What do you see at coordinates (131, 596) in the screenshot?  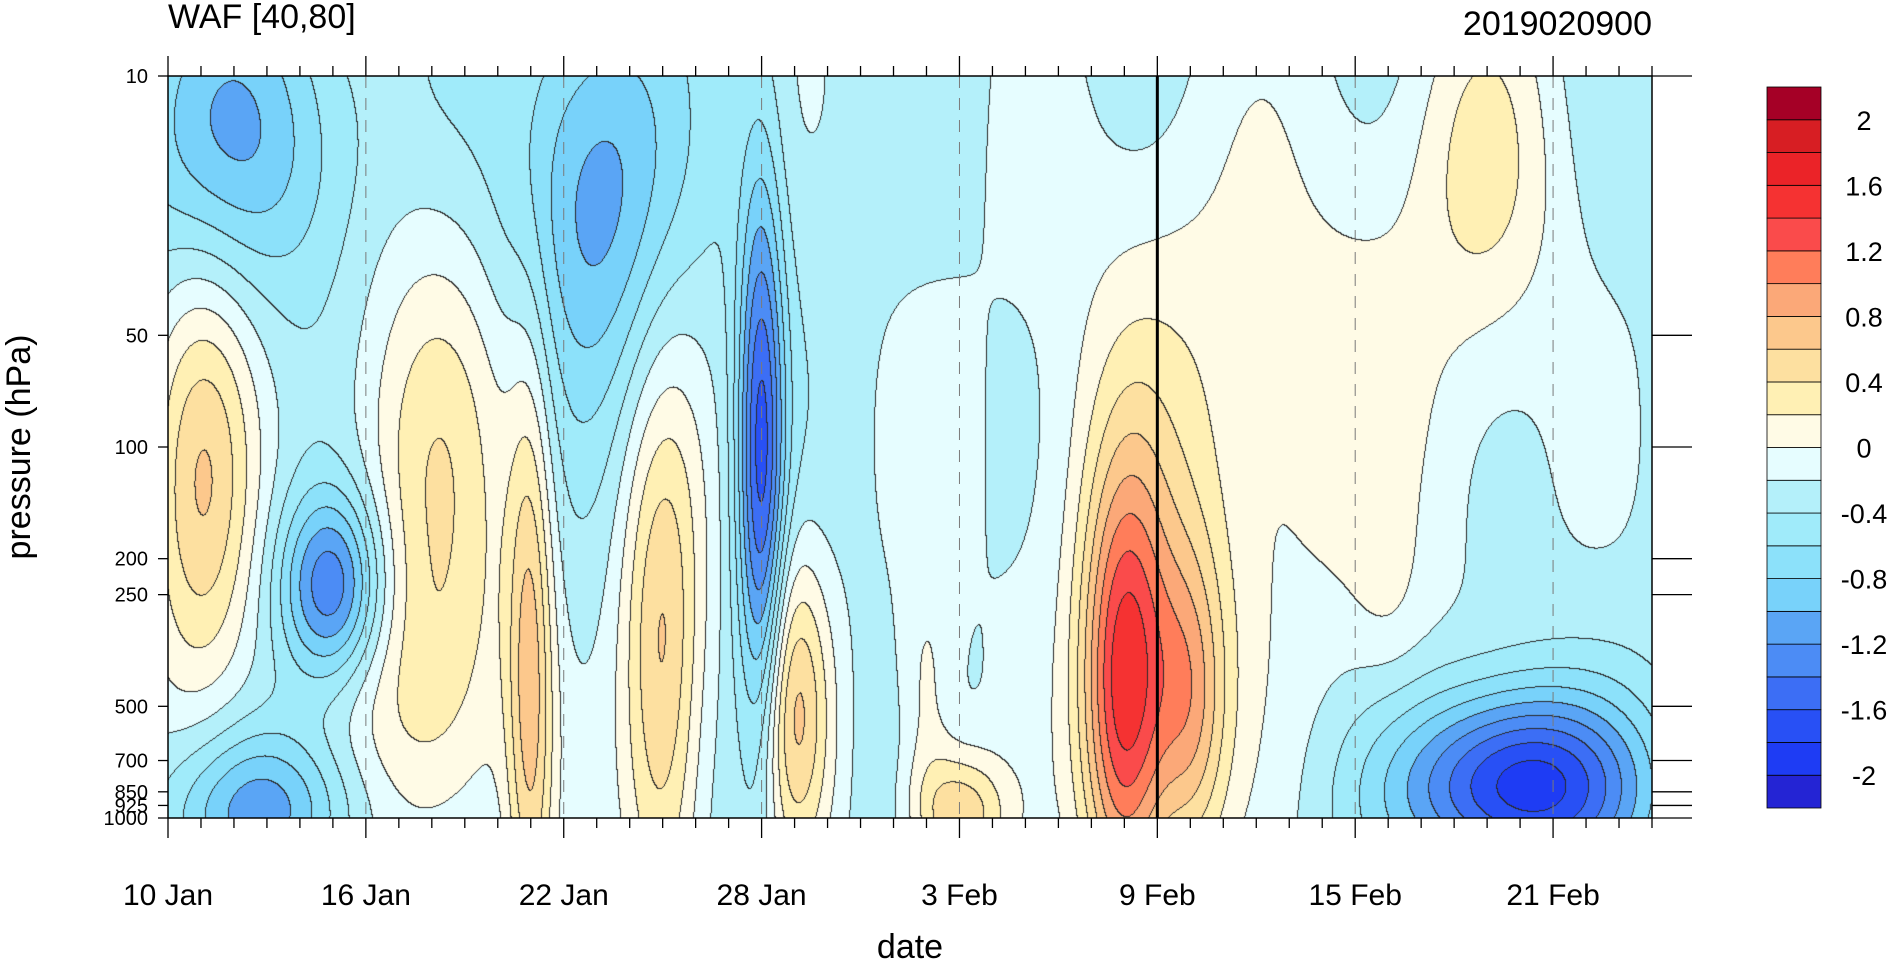 I see `y-tick-label: 250` at bounding box center [131, 596].